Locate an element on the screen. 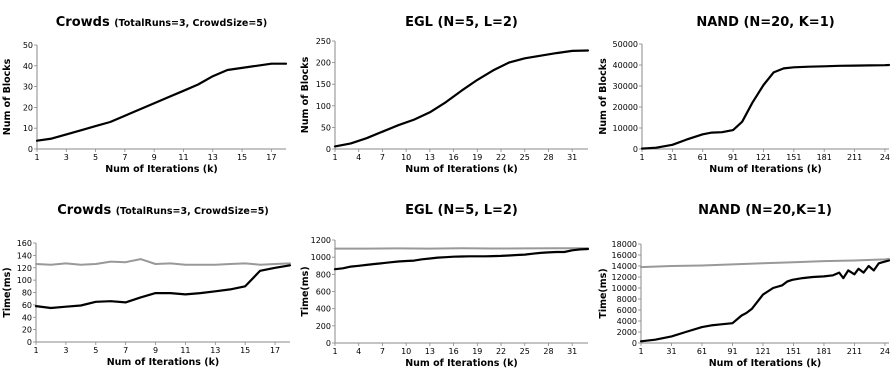 The width and height of the screenshot is (896, 375). y-tick-label: 8000 is located at coordinates (627, 299).